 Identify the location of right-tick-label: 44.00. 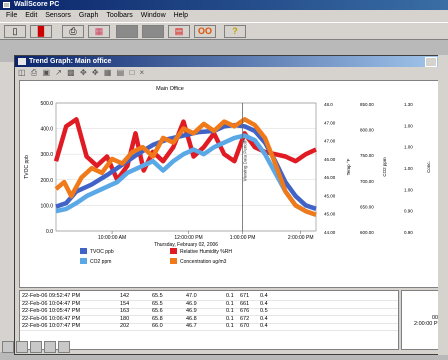
(330, 232).